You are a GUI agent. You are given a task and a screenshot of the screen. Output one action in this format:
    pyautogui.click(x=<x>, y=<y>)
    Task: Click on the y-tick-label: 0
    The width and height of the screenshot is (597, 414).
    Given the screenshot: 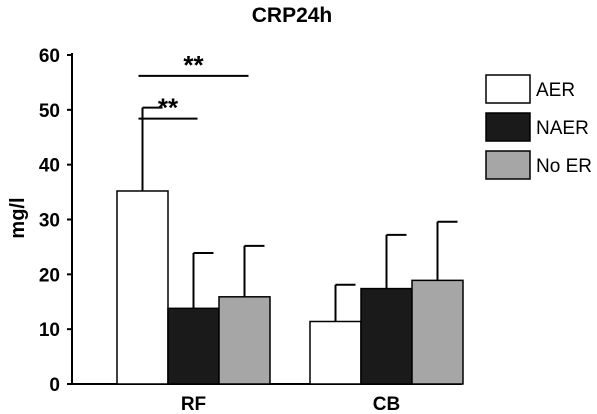 What is the action you would take?
    pyautogui.click(x=54, y=385)
    